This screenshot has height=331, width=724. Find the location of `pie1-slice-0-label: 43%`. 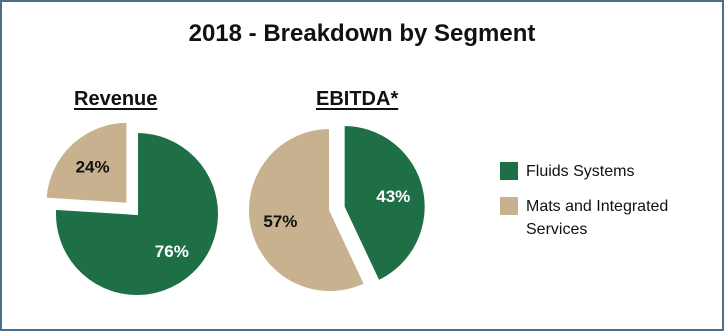

pie1-slice-0-label: 43% is located at coordinates (393, 196).